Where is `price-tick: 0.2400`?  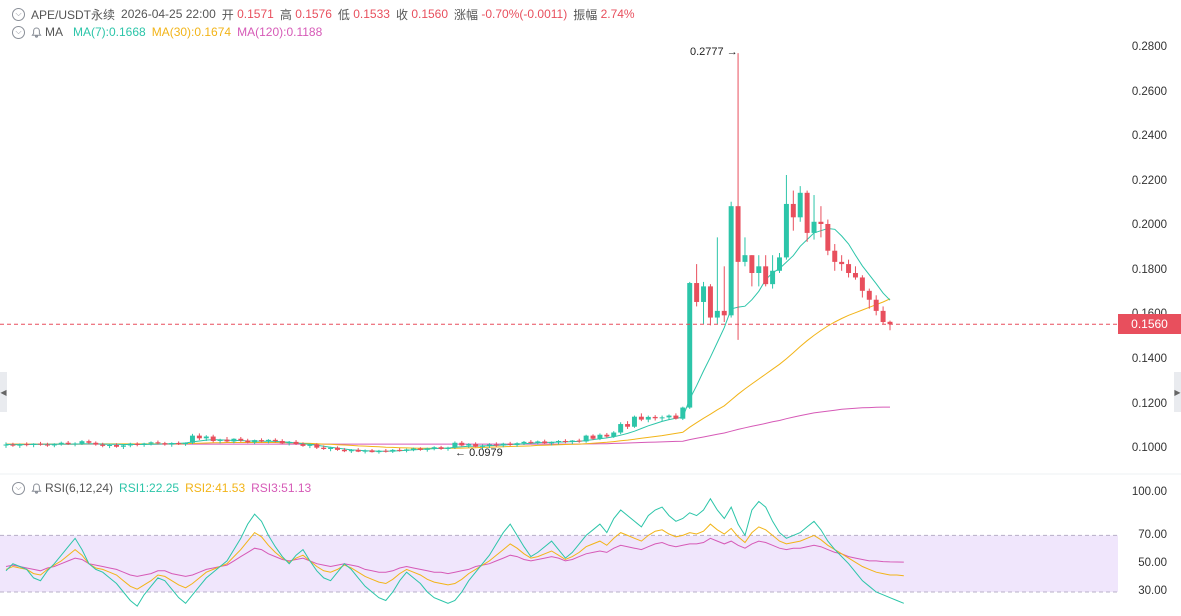 price-tick: 0.2400 is located at coordinates (1149, 136).